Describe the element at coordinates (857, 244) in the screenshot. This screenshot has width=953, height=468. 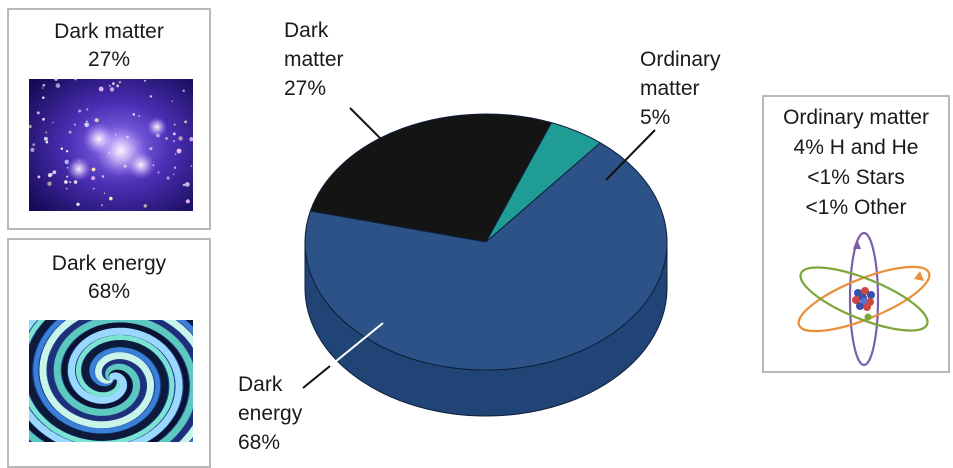
I see `atom-electron-arrow-purple` at that location.